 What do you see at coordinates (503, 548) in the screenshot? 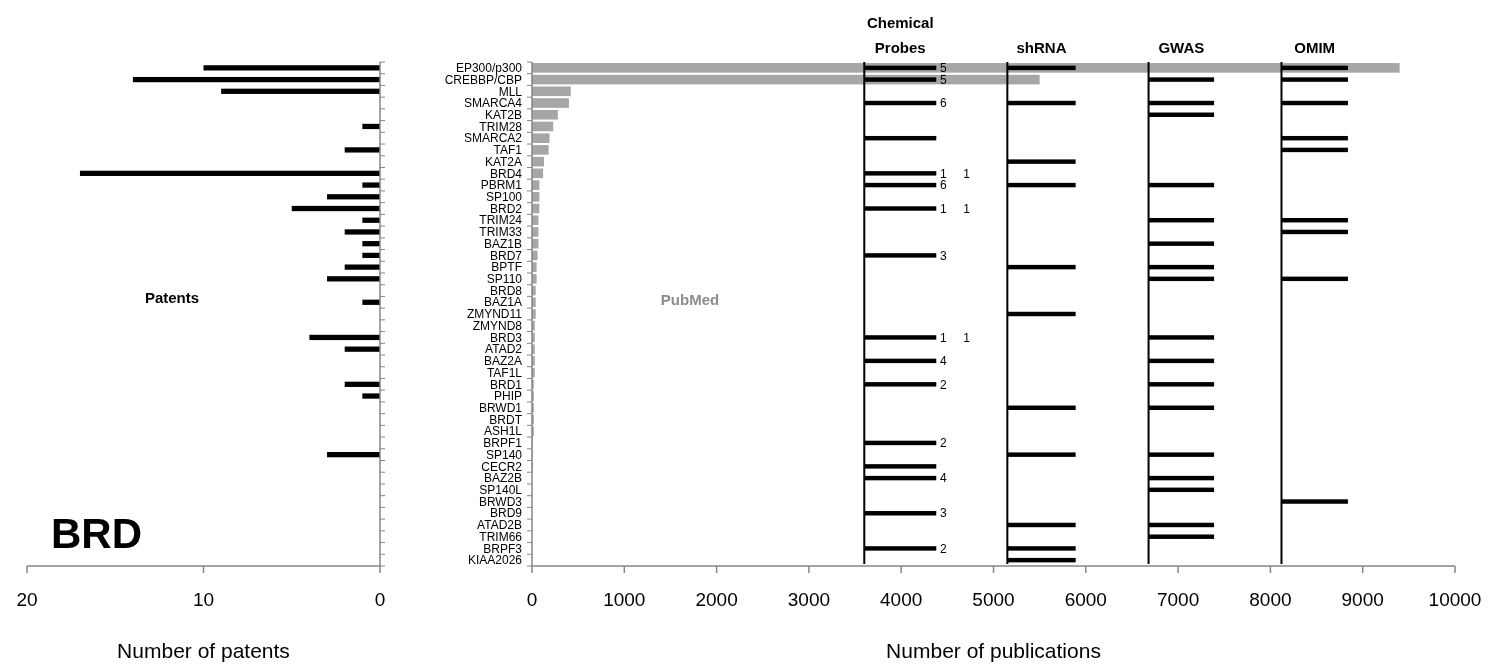
I see `y-tick-label: BRPF3` at bounding box center [503, 548].